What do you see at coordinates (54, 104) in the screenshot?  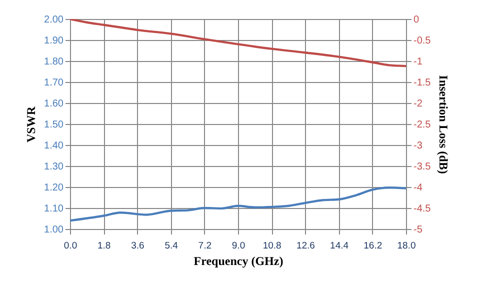 I see `y-tick-label: 1.60` at bounding box center [54, 104].